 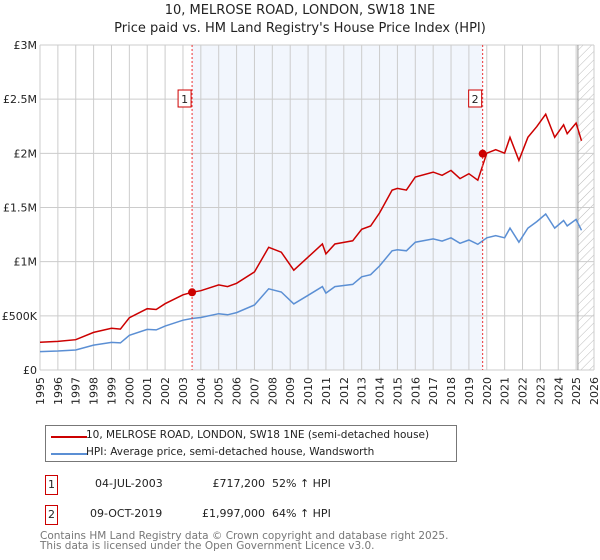 What do you see at coordinates (397, 391) in the screenshot?
I see `x-tick-label: 2015` at bounding box center [397, 391].